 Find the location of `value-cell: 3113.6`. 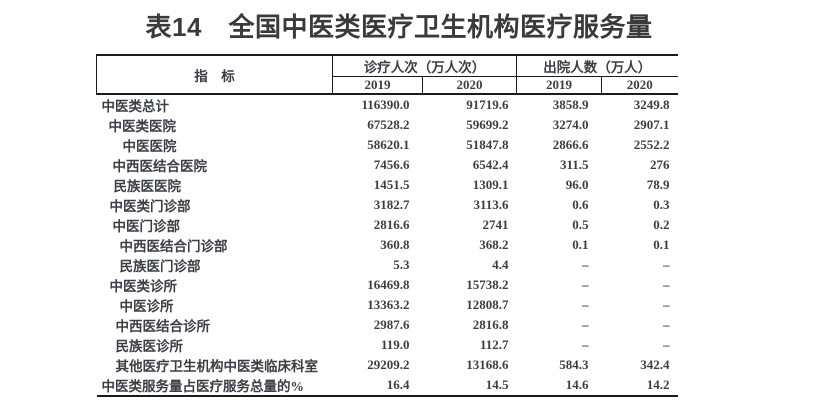

value-cell: 3113.6 is located at coordinates (491, 204).